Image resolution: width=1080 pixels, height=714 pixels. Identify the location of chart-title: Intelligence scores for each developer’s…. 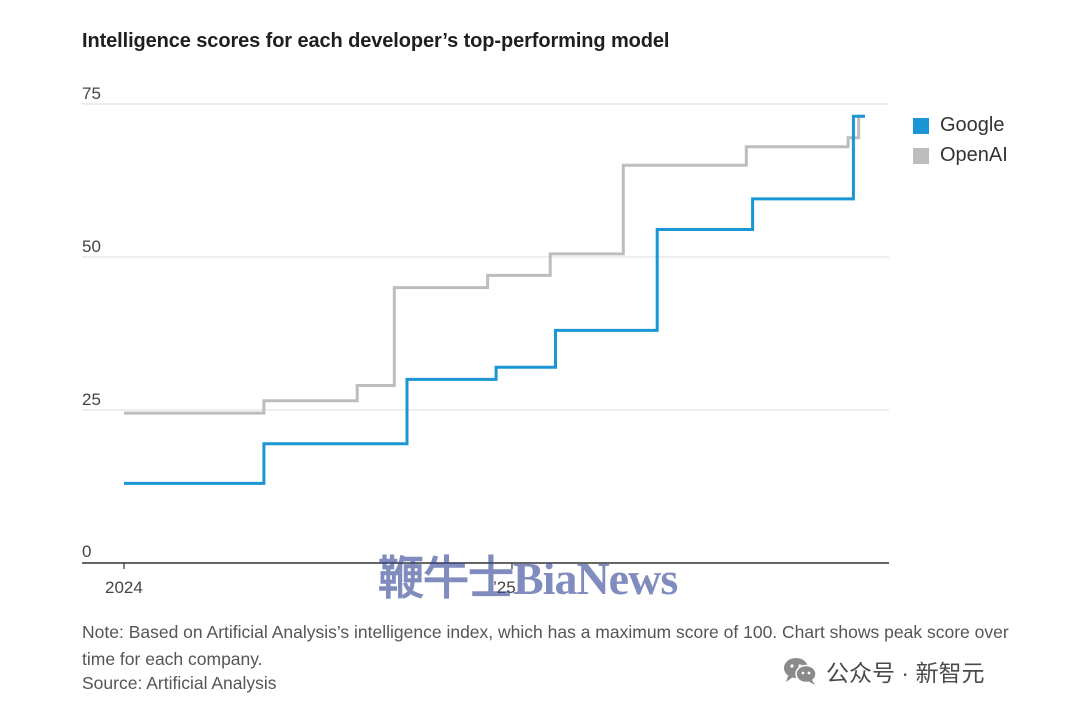
(376, 41).